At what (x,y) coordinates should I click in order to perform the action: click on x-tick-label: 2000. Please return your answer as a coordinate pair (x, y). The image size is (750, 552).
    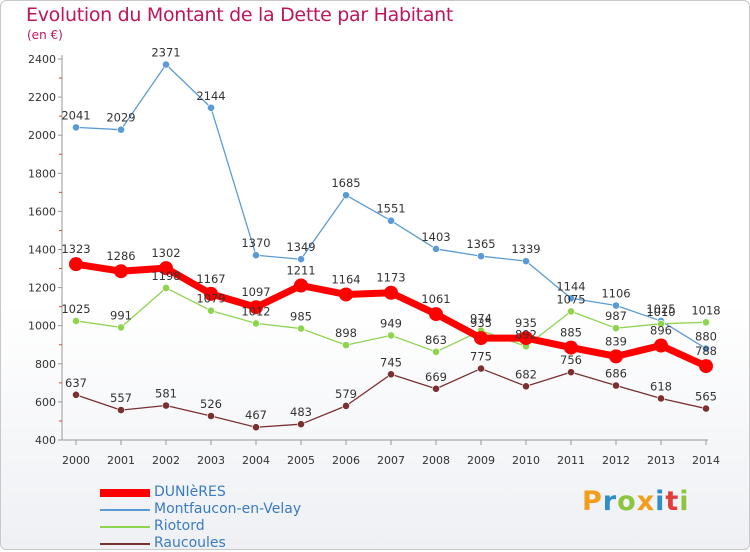
    Looking at the image, I should click on (76, 460).